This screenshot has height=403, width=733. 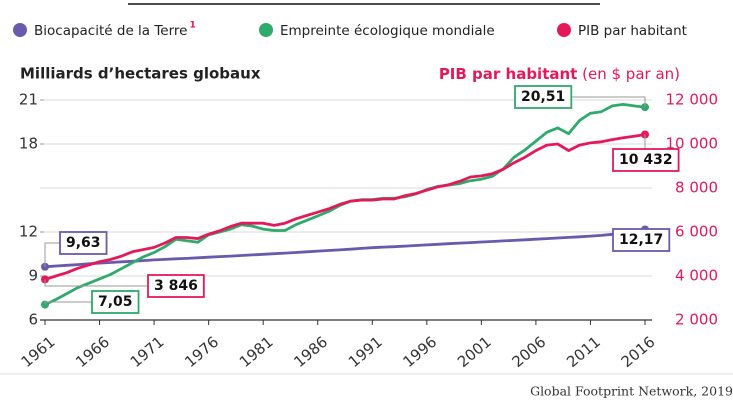 I want to click on y2-tick-label: 8 000, so click(x=696, y=188).